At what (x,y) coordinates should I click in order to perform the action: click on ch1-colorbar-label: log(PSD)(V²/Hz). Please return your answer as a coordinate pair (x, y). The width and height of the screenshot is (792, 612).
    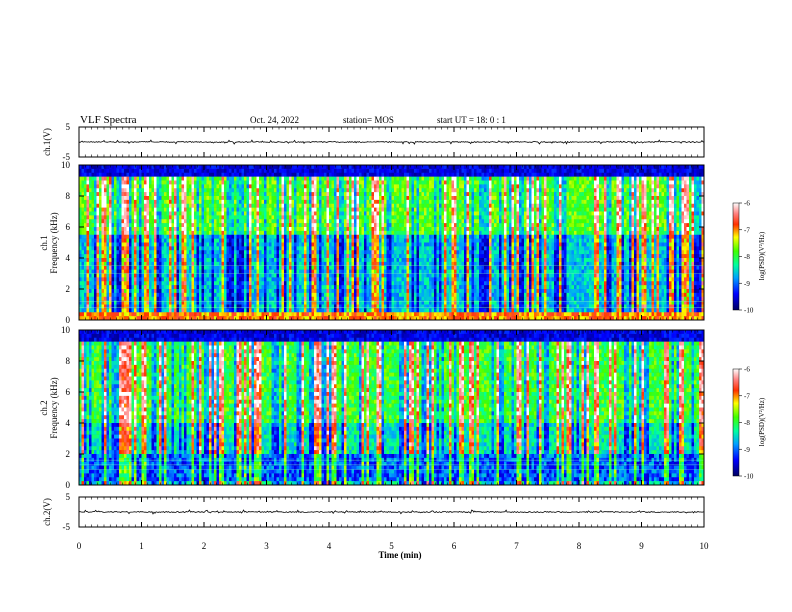
    Looking at the image, I should click on (762, 255).